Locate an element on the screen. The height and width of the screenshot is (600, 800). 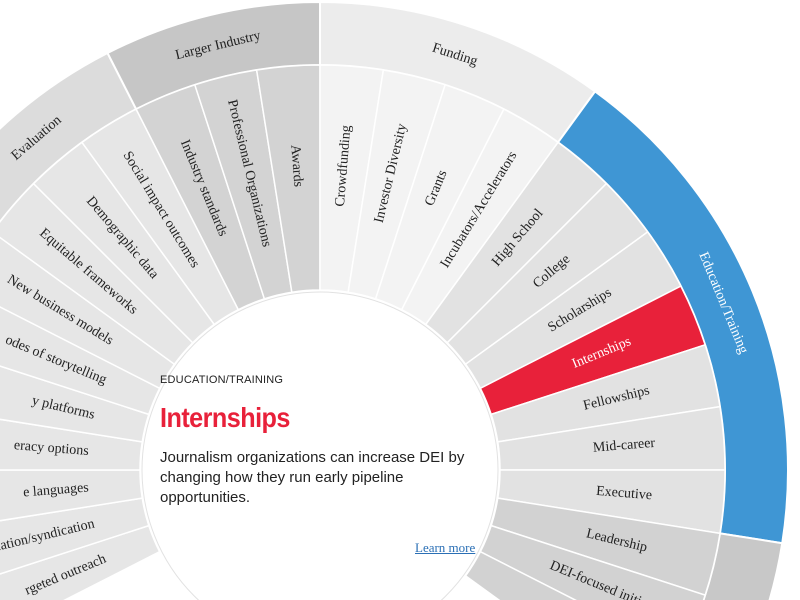
segment-label: Awards is located at coordinates (296, 165).